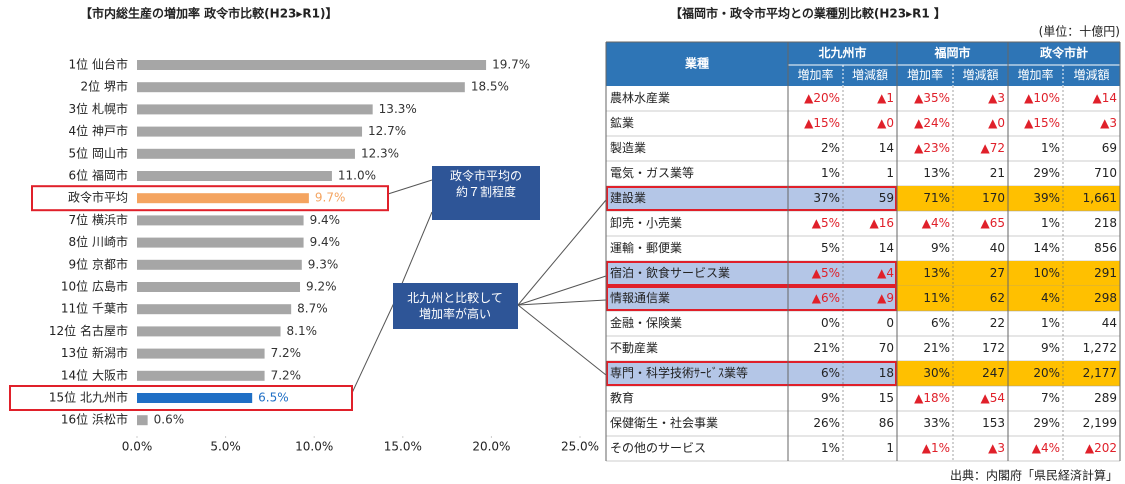 The height and width of the screenshot is (484, 1125). What do you see at coordinates (830, 373) in the screenshot?
I see `table-cell: 6%` at bounding box center [830, 373].